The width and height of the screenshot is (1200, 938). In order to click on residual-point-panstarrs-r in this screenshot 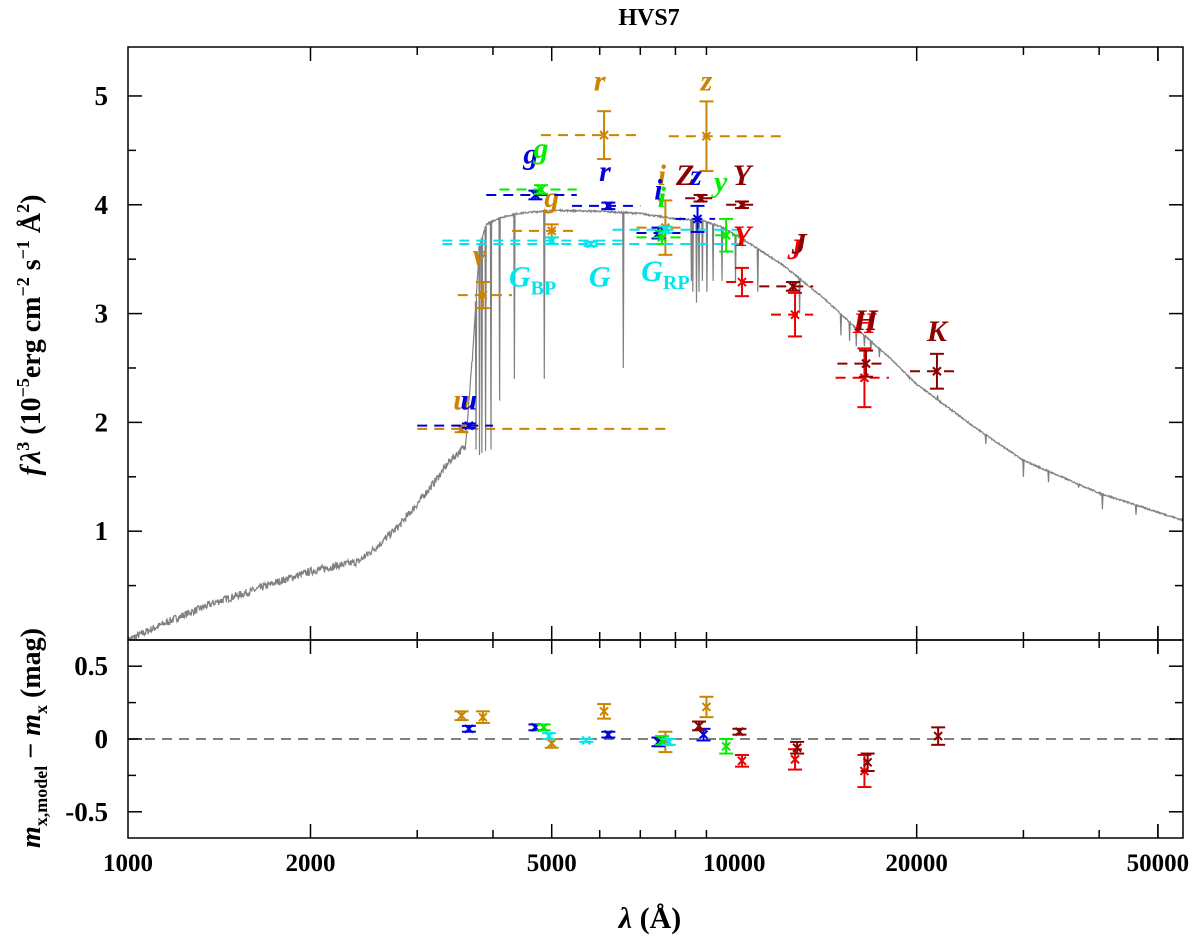, I will do `click(608, 734)`.